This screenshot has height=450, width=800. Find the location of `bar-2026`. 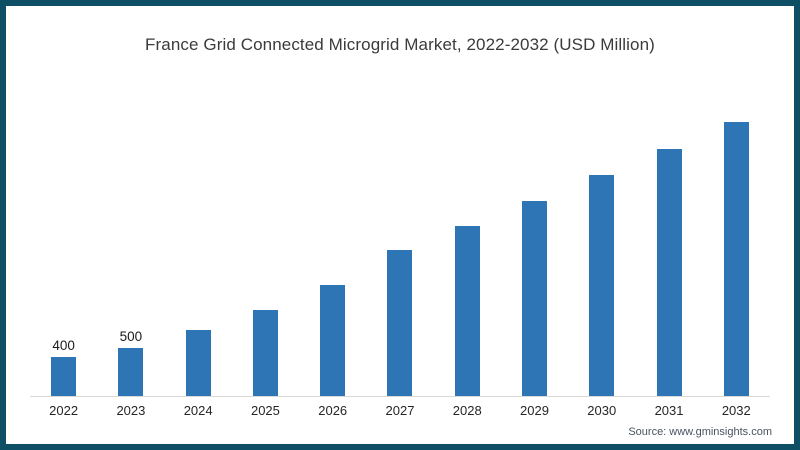

bar-2026 is located at coordinates (333, 340).